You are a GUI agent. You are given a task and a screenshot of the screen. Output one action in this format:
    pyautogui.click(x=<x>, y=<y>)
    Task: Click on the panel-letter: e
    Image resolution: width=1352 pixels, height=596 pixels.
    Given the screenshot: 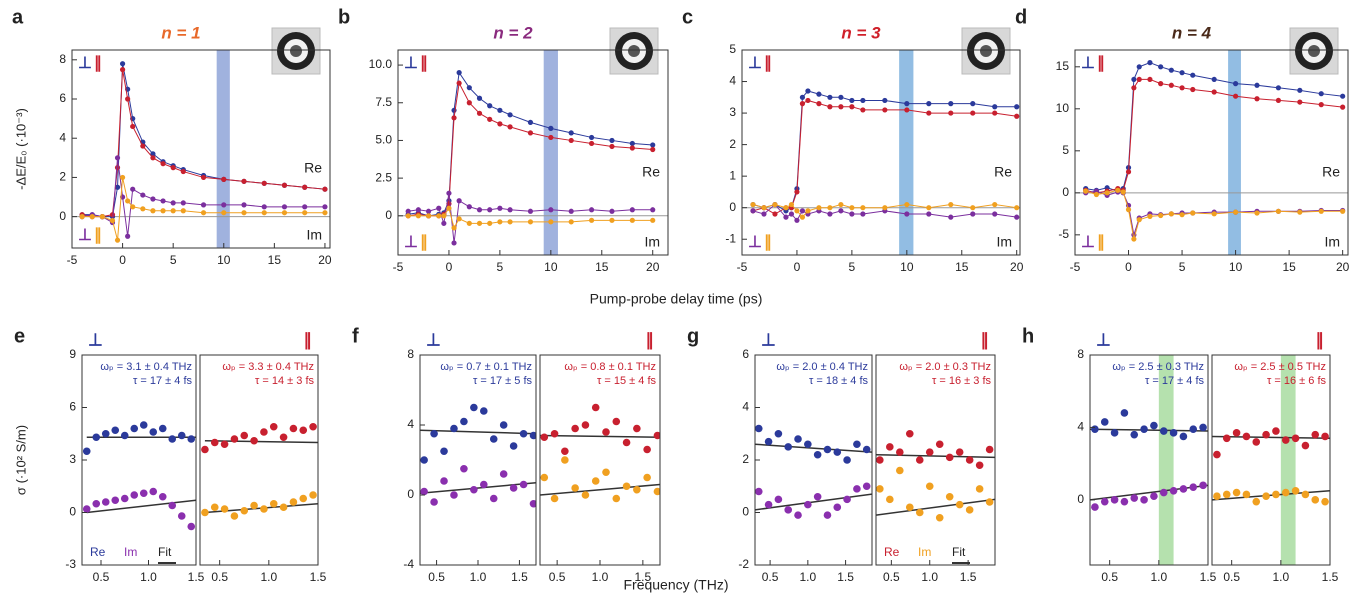 What is the action you would take?
    pyautogui.click(x=19, y=336)
    